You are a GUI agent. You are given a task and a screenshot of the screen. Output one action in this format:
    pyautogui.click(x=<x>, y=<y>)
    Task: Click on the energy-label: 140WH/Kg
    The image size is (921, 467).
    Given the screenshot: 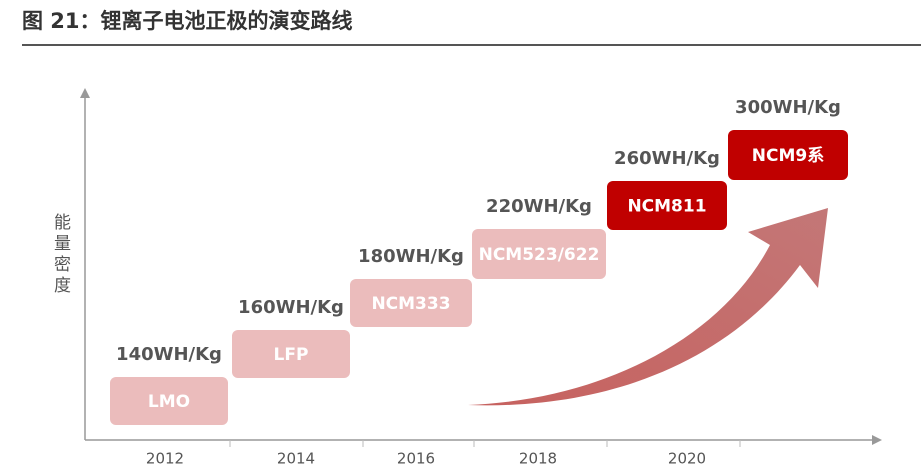 What is the action you would take?
    pyautogui.click(x=169, y=354)
    